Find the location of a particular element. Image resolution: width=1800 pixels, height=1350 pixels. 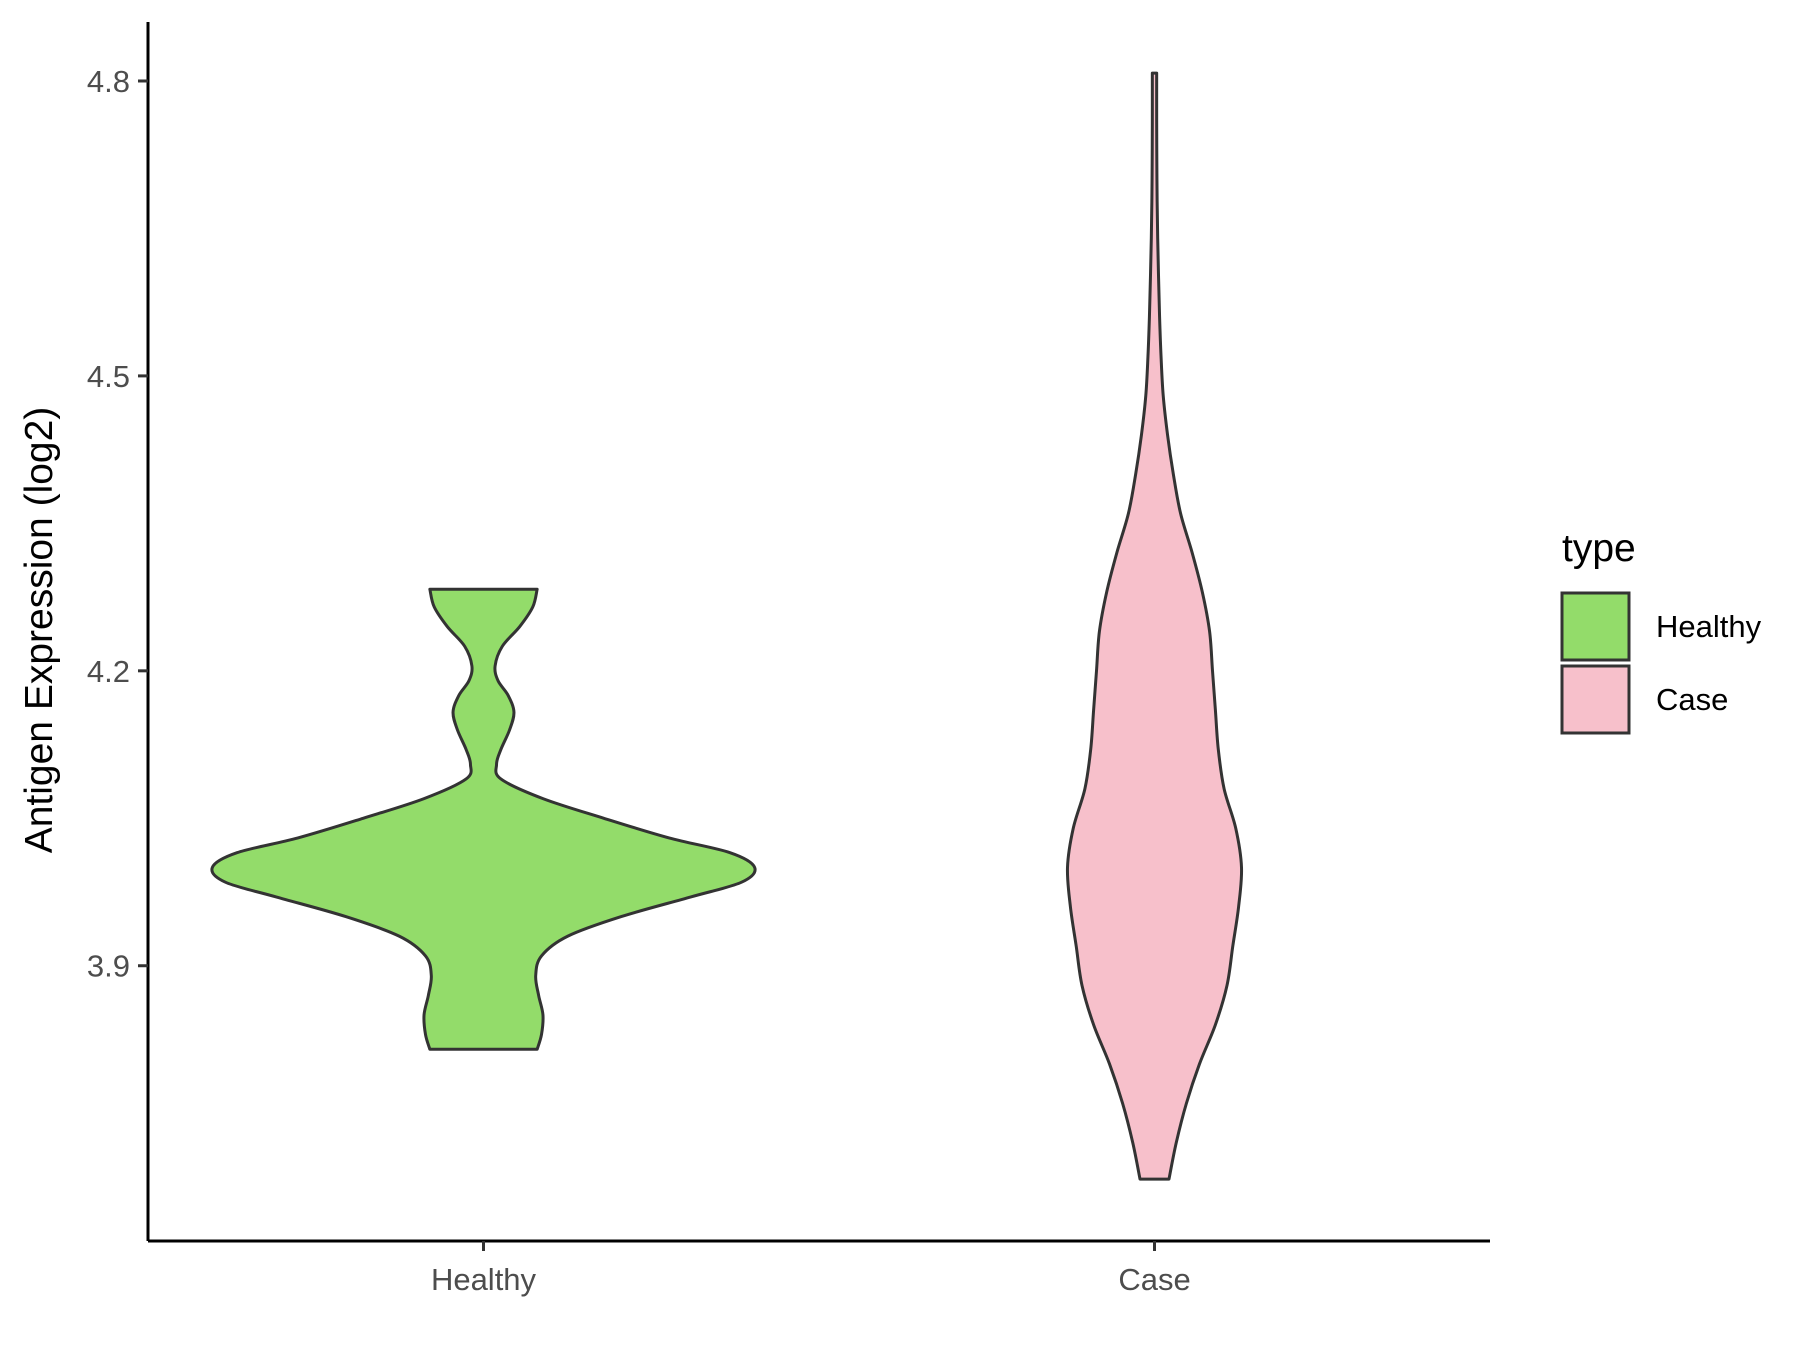

legend-label-healthy: Healthy is located at coordinates (1709, 626).